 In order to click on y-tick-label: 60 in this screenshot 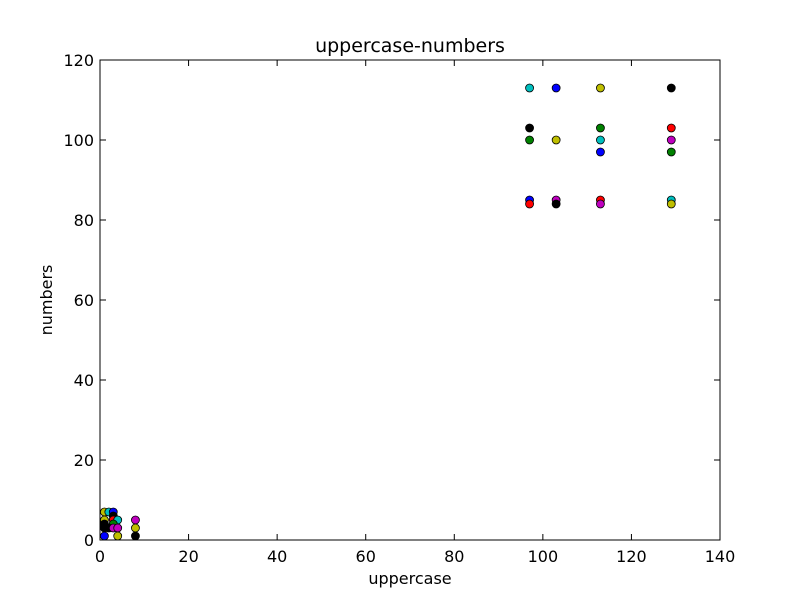, I will do `click(84, 300)`.